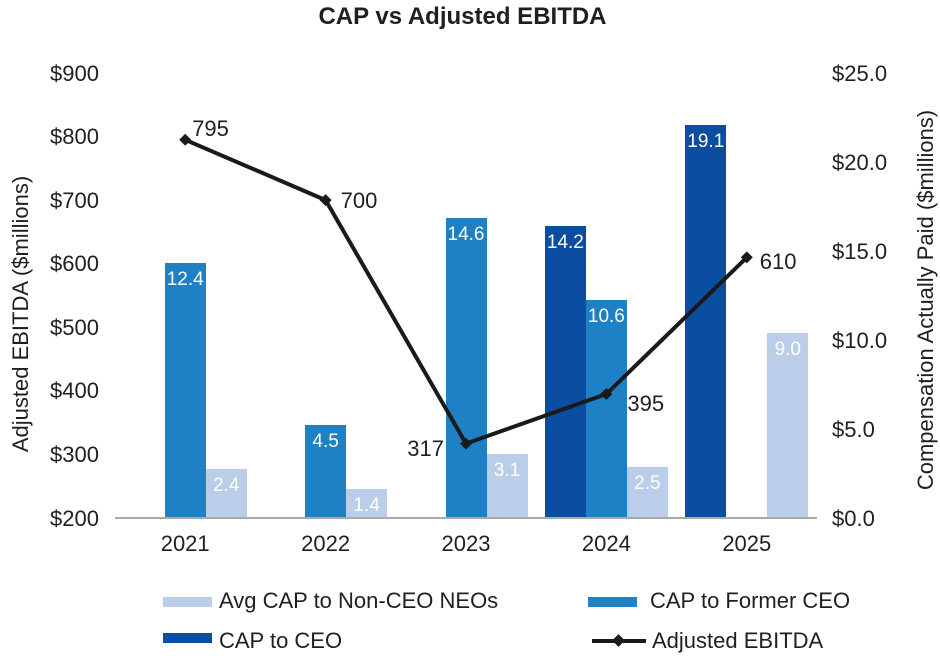 The width and height of the screenshot is (940, 656). What do you see at coordinates (466, 367) in the screenshot?
I see `bar-former-2023` at bounding box center [466, 367].